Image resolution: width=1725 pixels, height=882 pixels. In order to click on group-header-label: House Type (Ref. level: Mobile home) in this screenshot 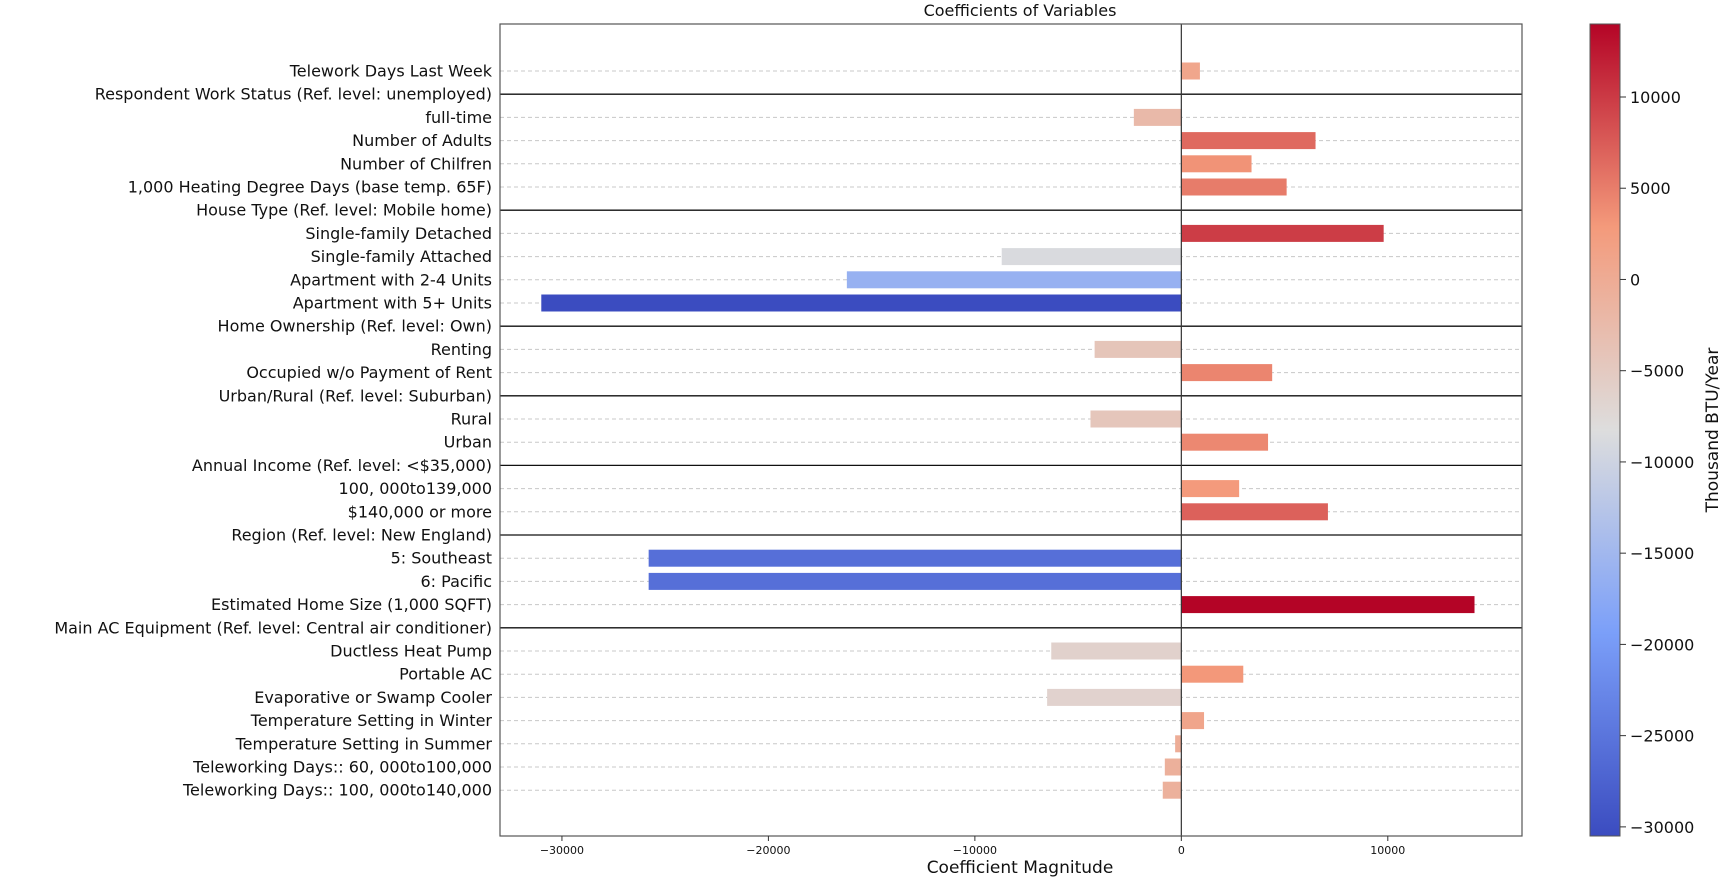, I will do `click(344, 210)`.